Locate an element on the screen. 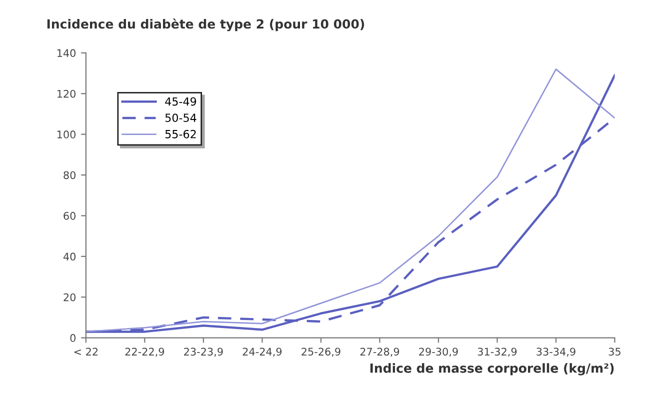 The width and height of the screenshot is (661, 407). y-tick-label: 140 is located at coordinates (66, 53).